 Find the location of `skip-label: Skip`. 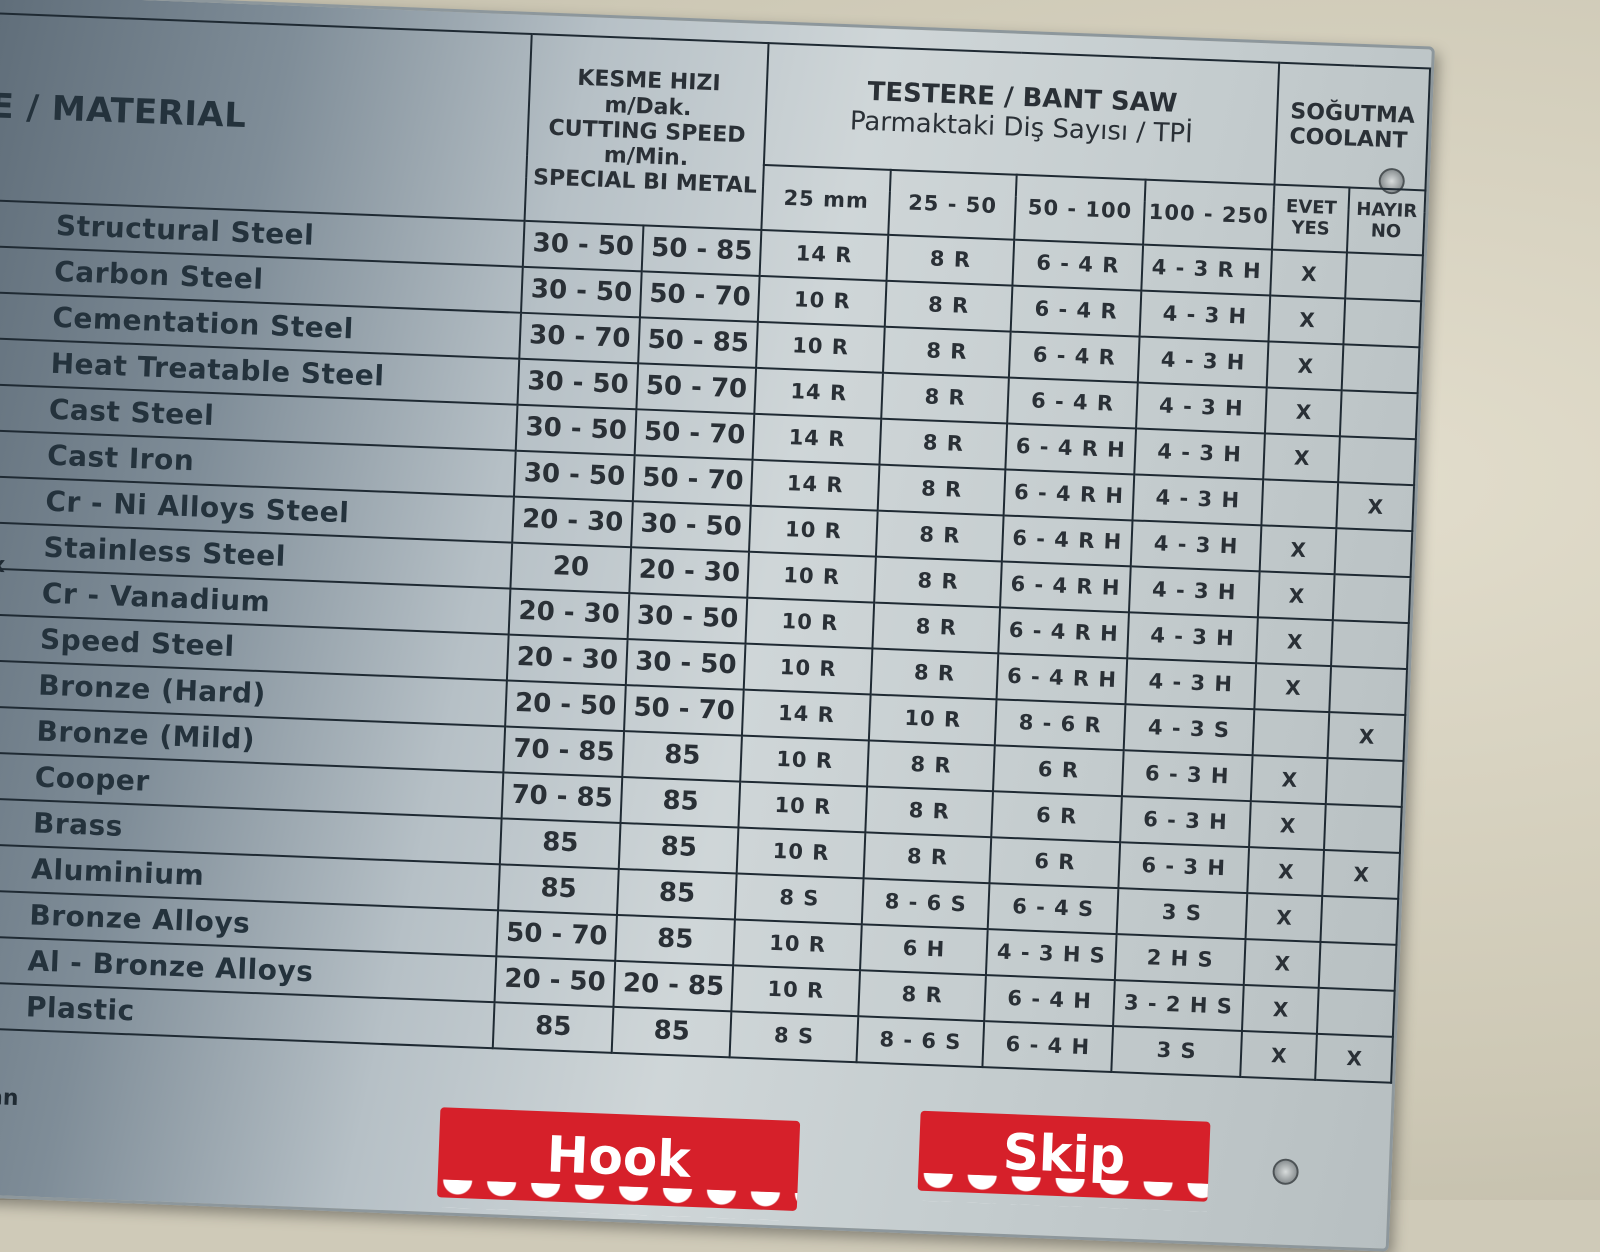

skip-label: Skip is located at coordinates (1064, 1156).